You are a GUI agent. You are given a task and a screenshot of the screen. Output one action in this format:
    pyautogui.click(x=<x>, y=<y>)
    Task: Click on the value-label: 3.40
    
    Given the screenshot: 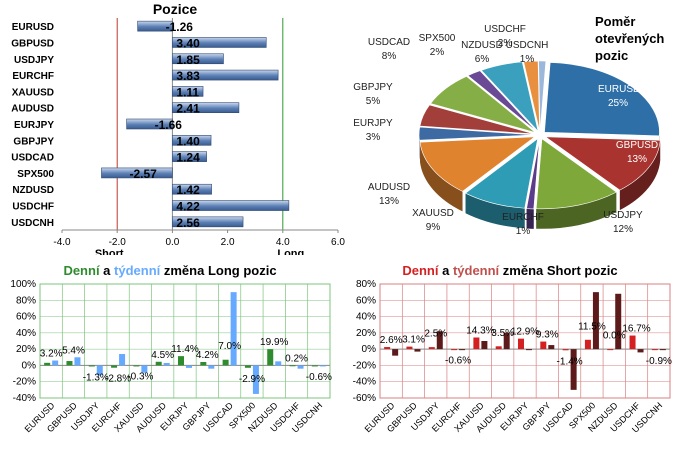 What is the action you would take?
    pyautogui.click(x=188, y=43)
    